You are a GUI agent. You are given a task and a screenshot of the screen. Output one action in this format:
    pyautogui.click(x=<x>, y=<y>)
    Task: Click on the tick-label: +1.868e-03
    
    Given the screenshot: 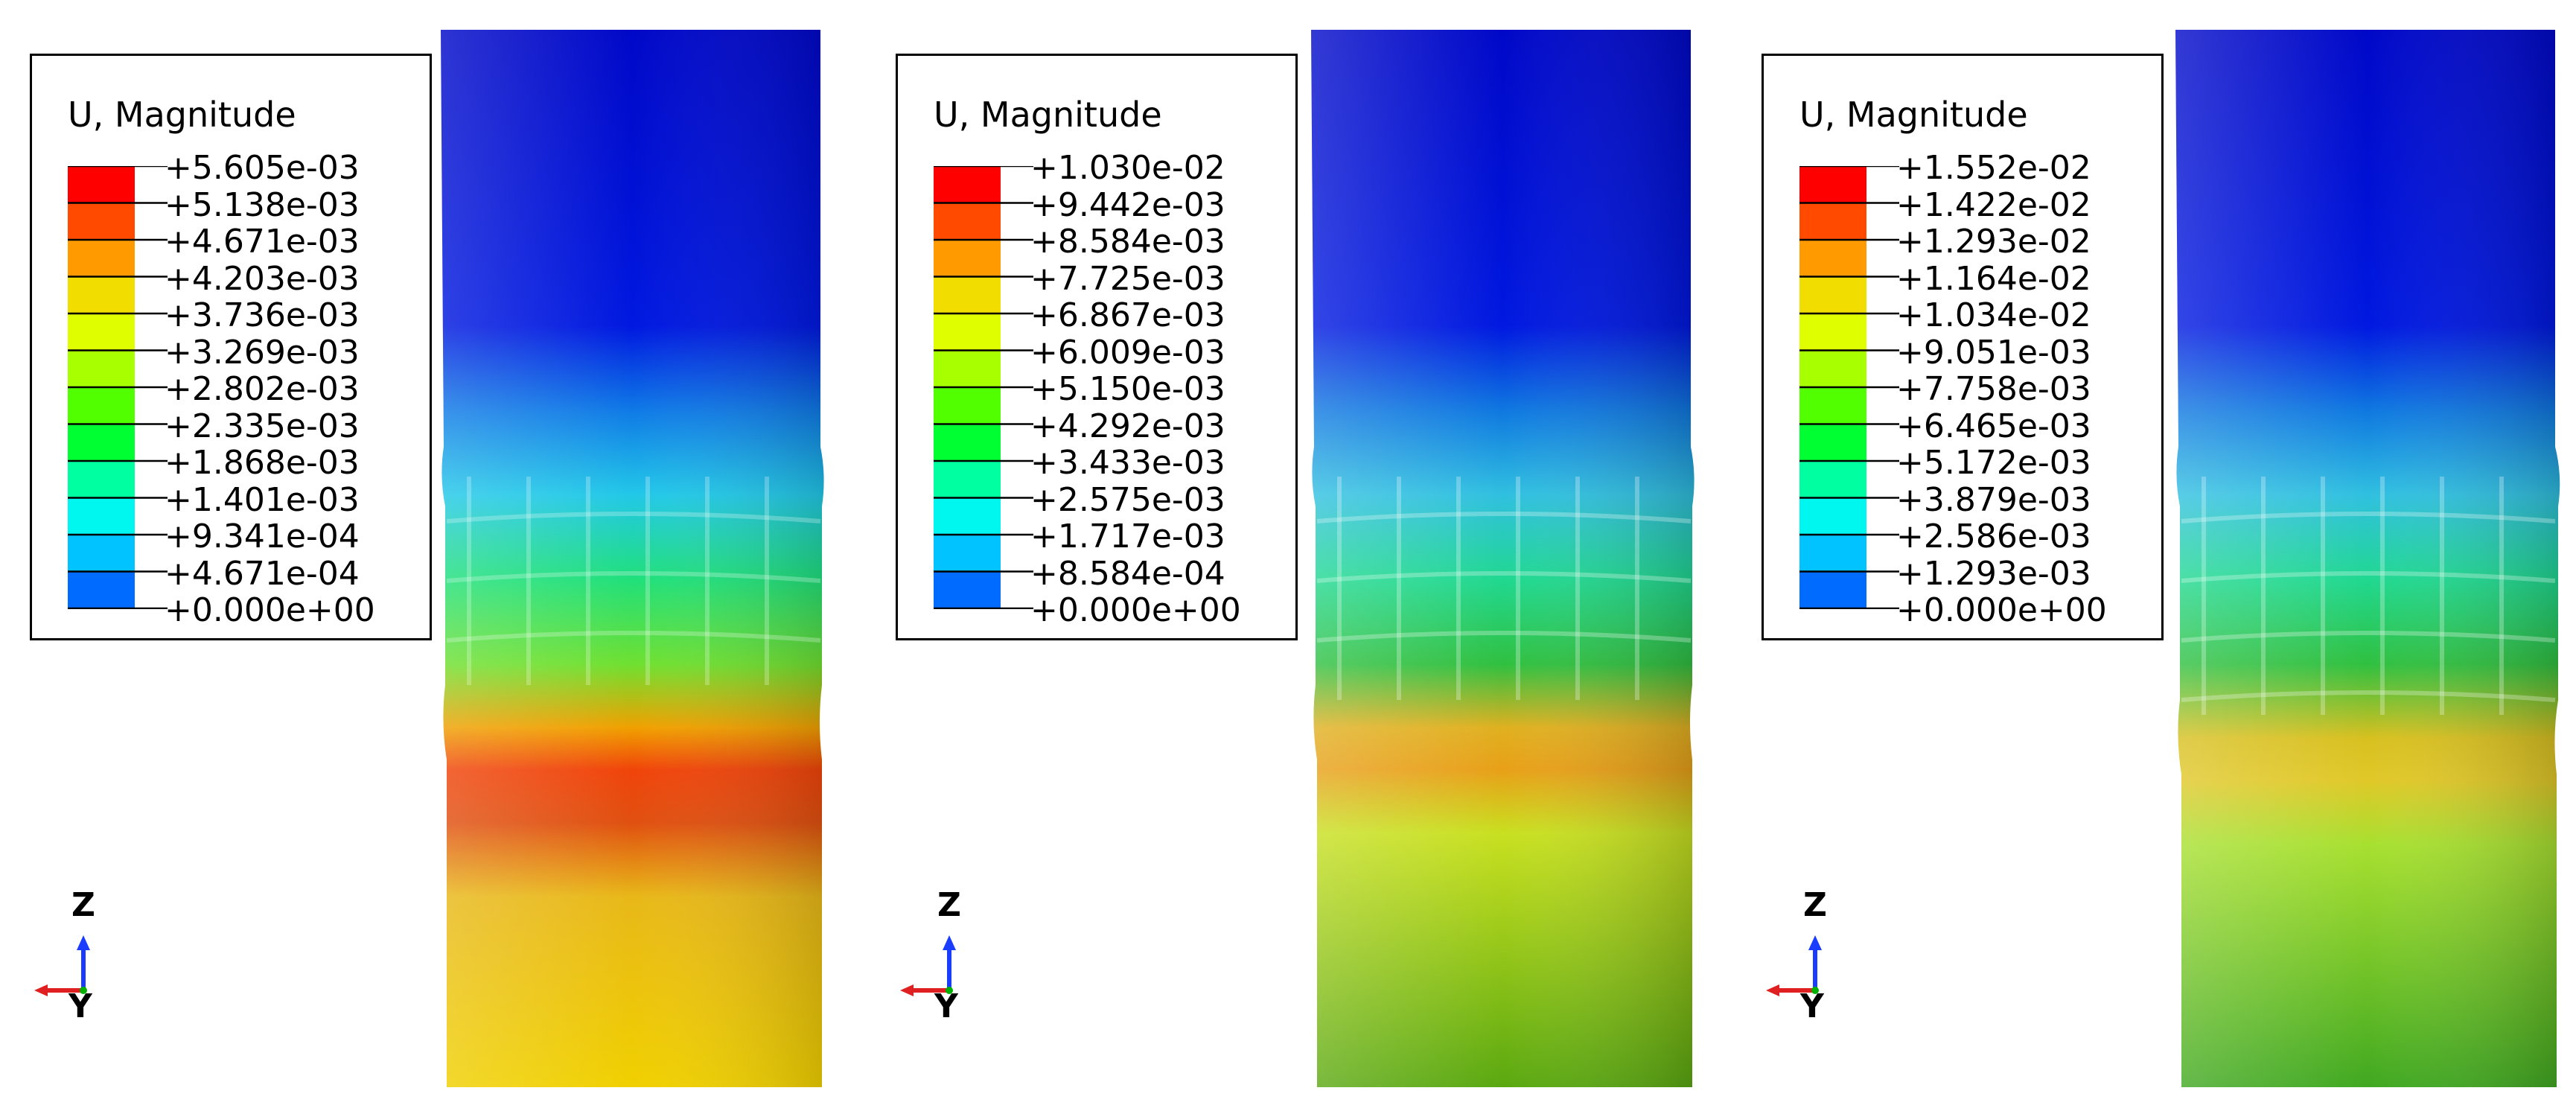 What is the action you would take?
    pyautogui.click(x=262, y=463)
    